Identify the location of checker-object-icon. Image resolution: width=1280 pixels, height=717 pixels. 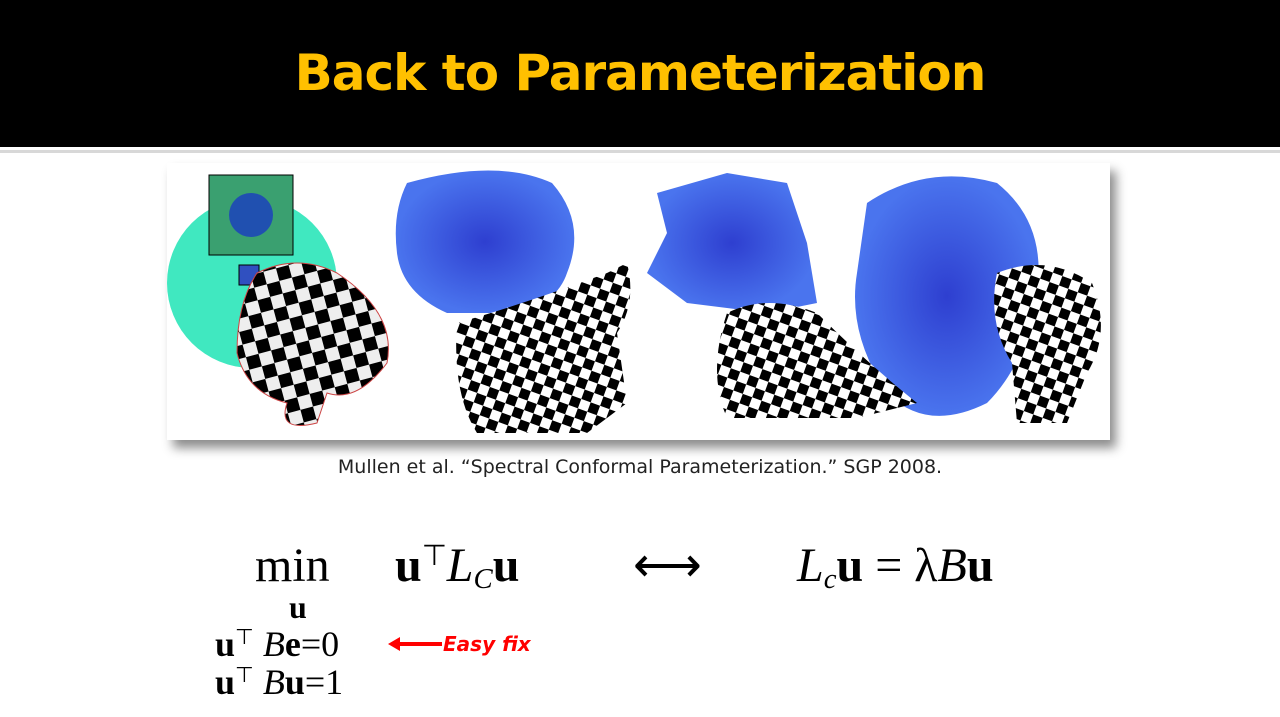
(312, 344).